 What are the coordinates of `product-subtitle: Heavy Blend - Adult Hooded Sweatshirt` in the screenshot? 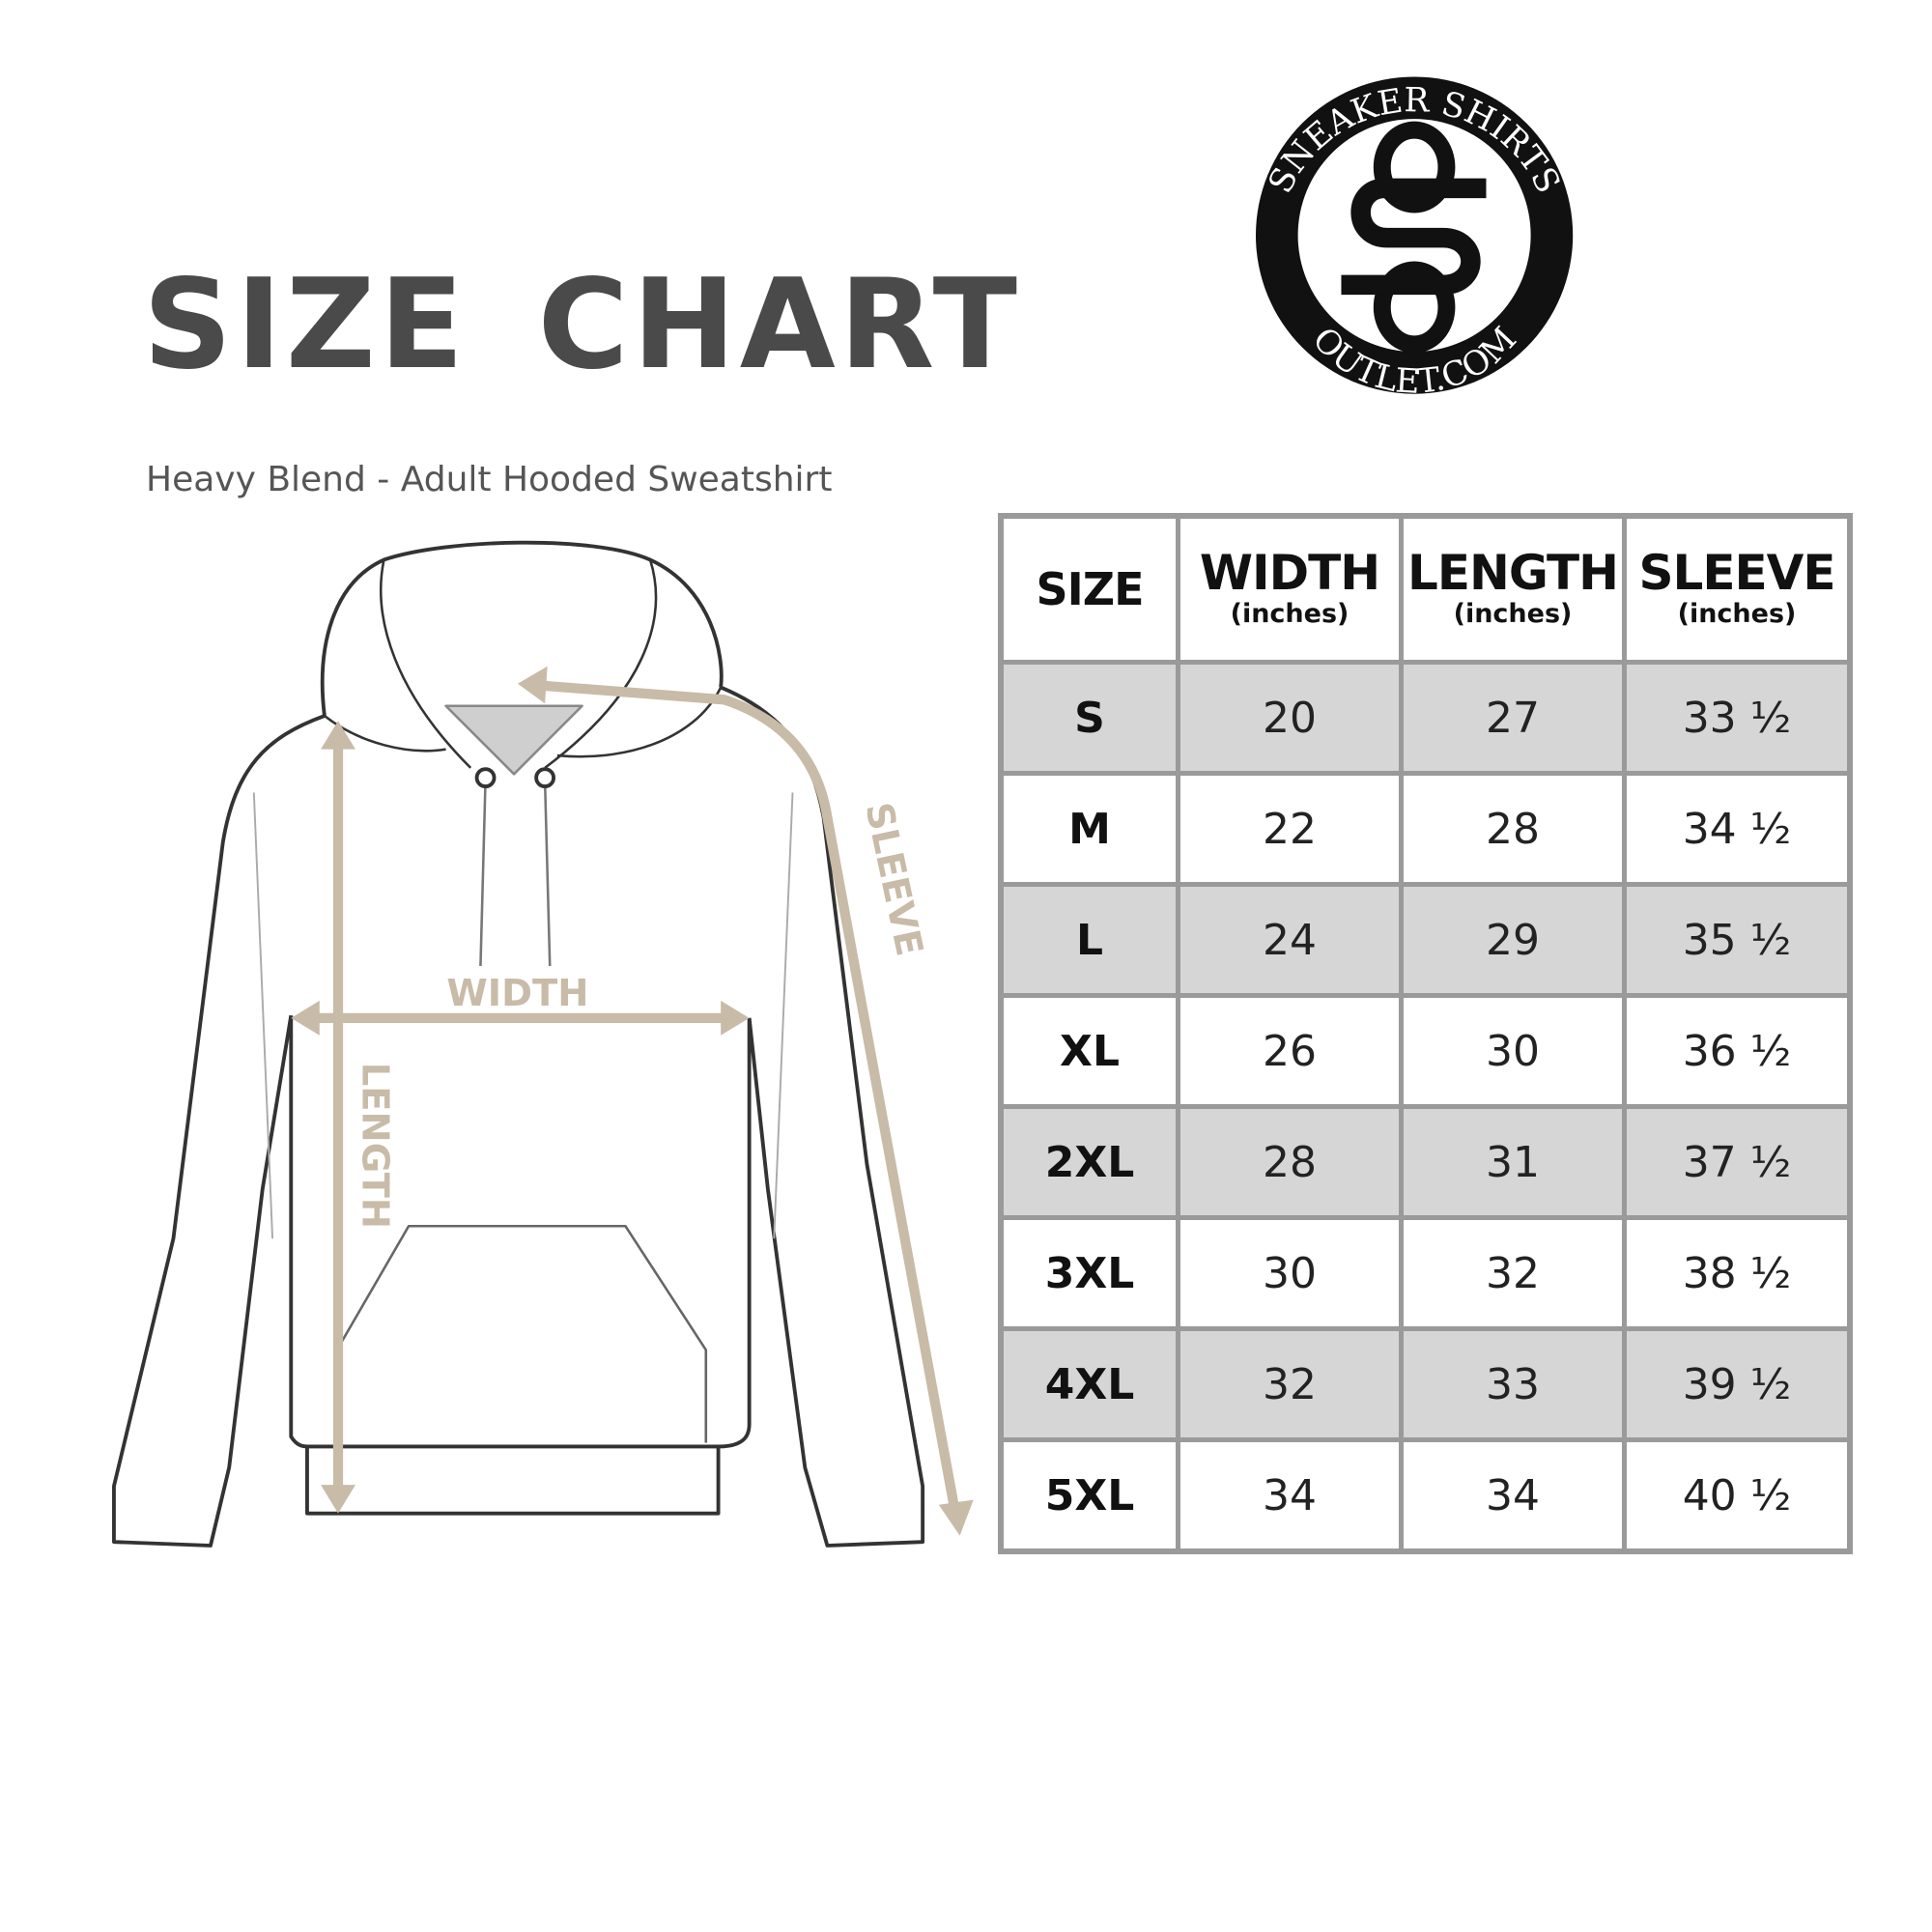 It's located at (489, 479).